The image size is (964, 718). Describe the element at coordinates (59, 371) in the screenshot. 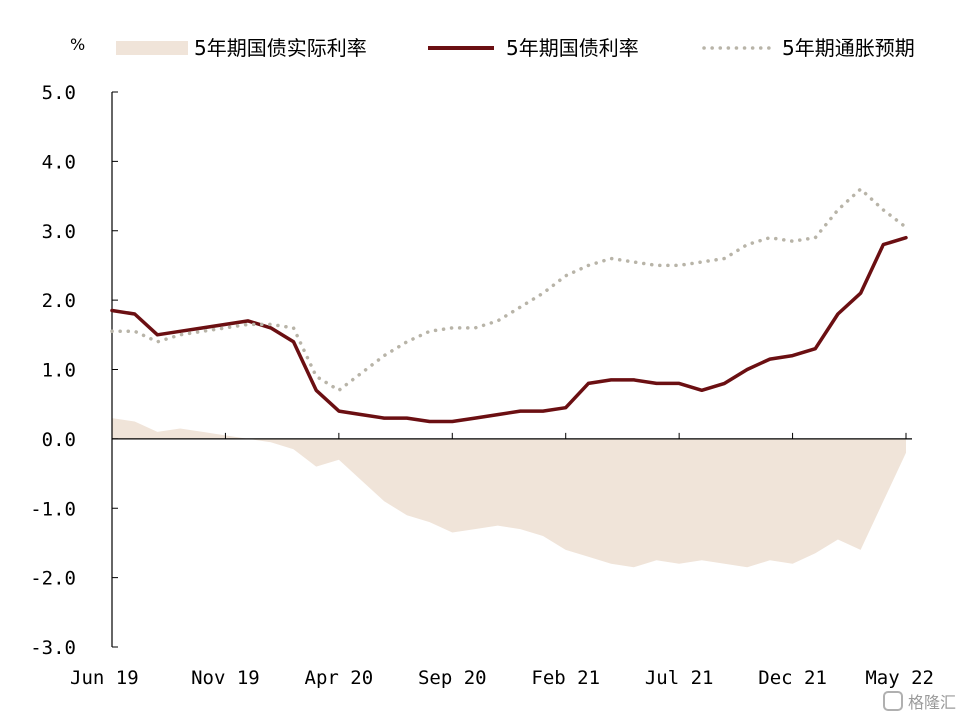

I see `y-tick-label: 1.0` at that location.